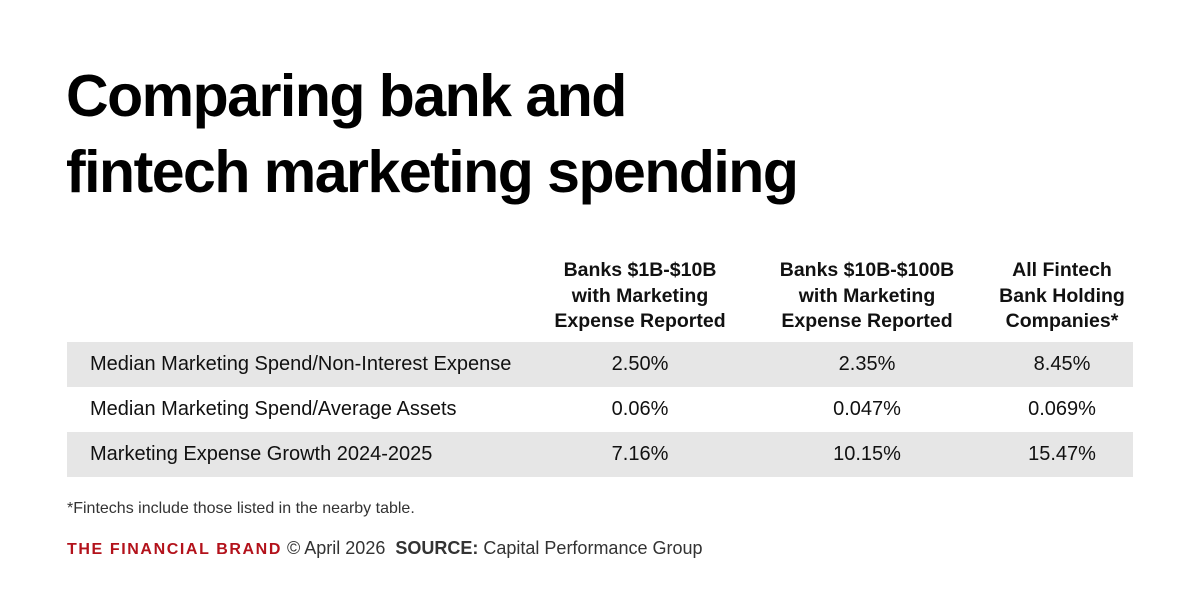 The width and height of the screenshot is (1200, 599). Describe the element at coordinates (174, 549) in the screenshot. I see `brand-logo: THE FINANCIAL BRAND` at that location.